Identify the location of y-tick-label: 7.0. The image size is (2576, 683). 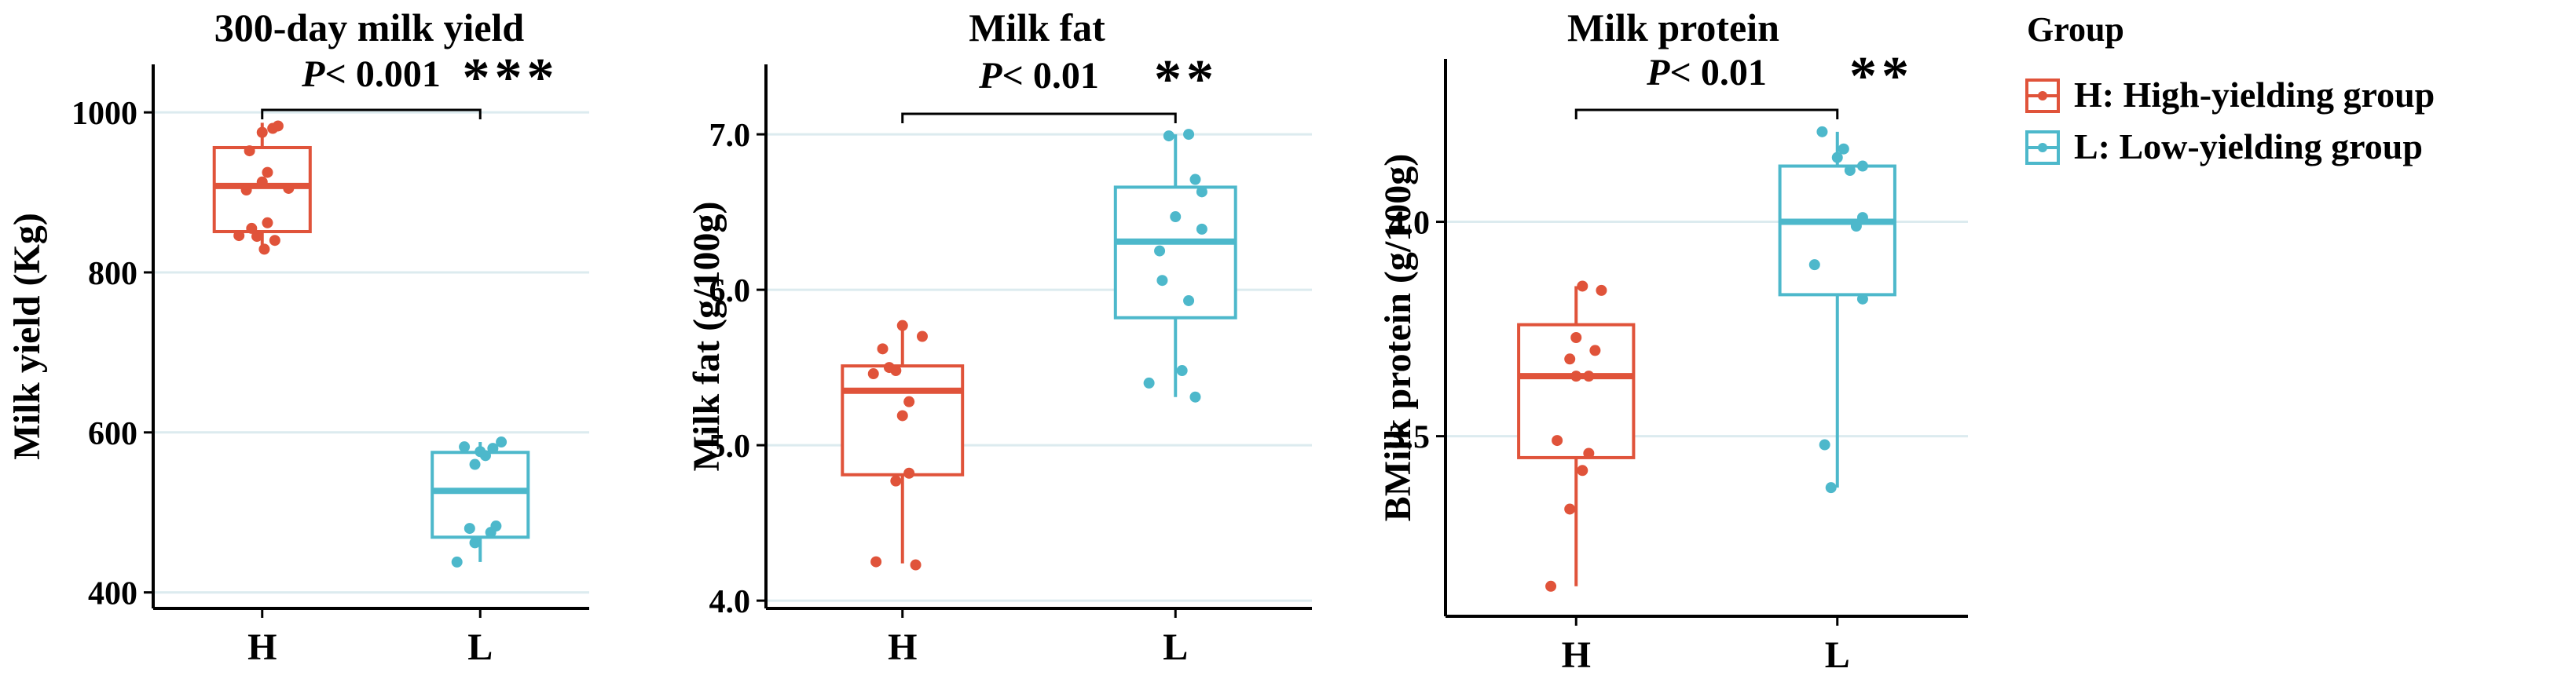
(730, 136).